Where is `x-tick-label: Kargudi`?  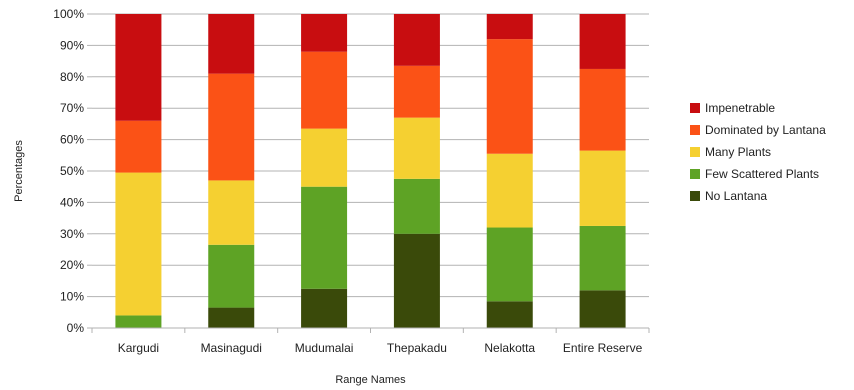 x-tick-label: Kargudi is located at coordinates (138, 348).